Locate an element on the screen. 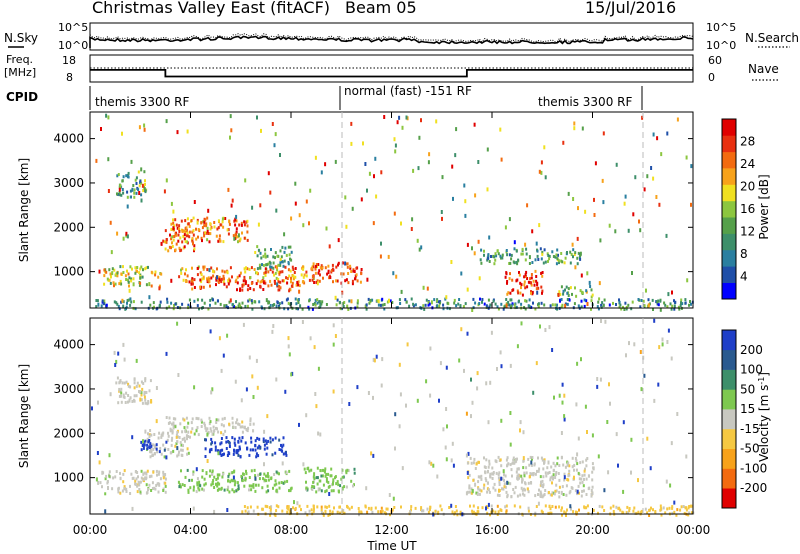  freq-label-1: Freq. is located at coordinates (19, 59).